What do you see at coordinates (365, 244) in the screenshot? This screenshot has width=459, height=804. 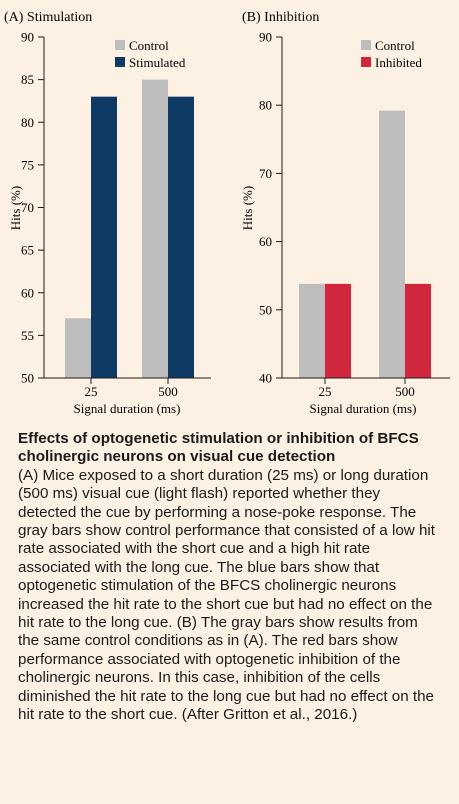 I see `panel-b-bars` at bounding box center [365, 244].